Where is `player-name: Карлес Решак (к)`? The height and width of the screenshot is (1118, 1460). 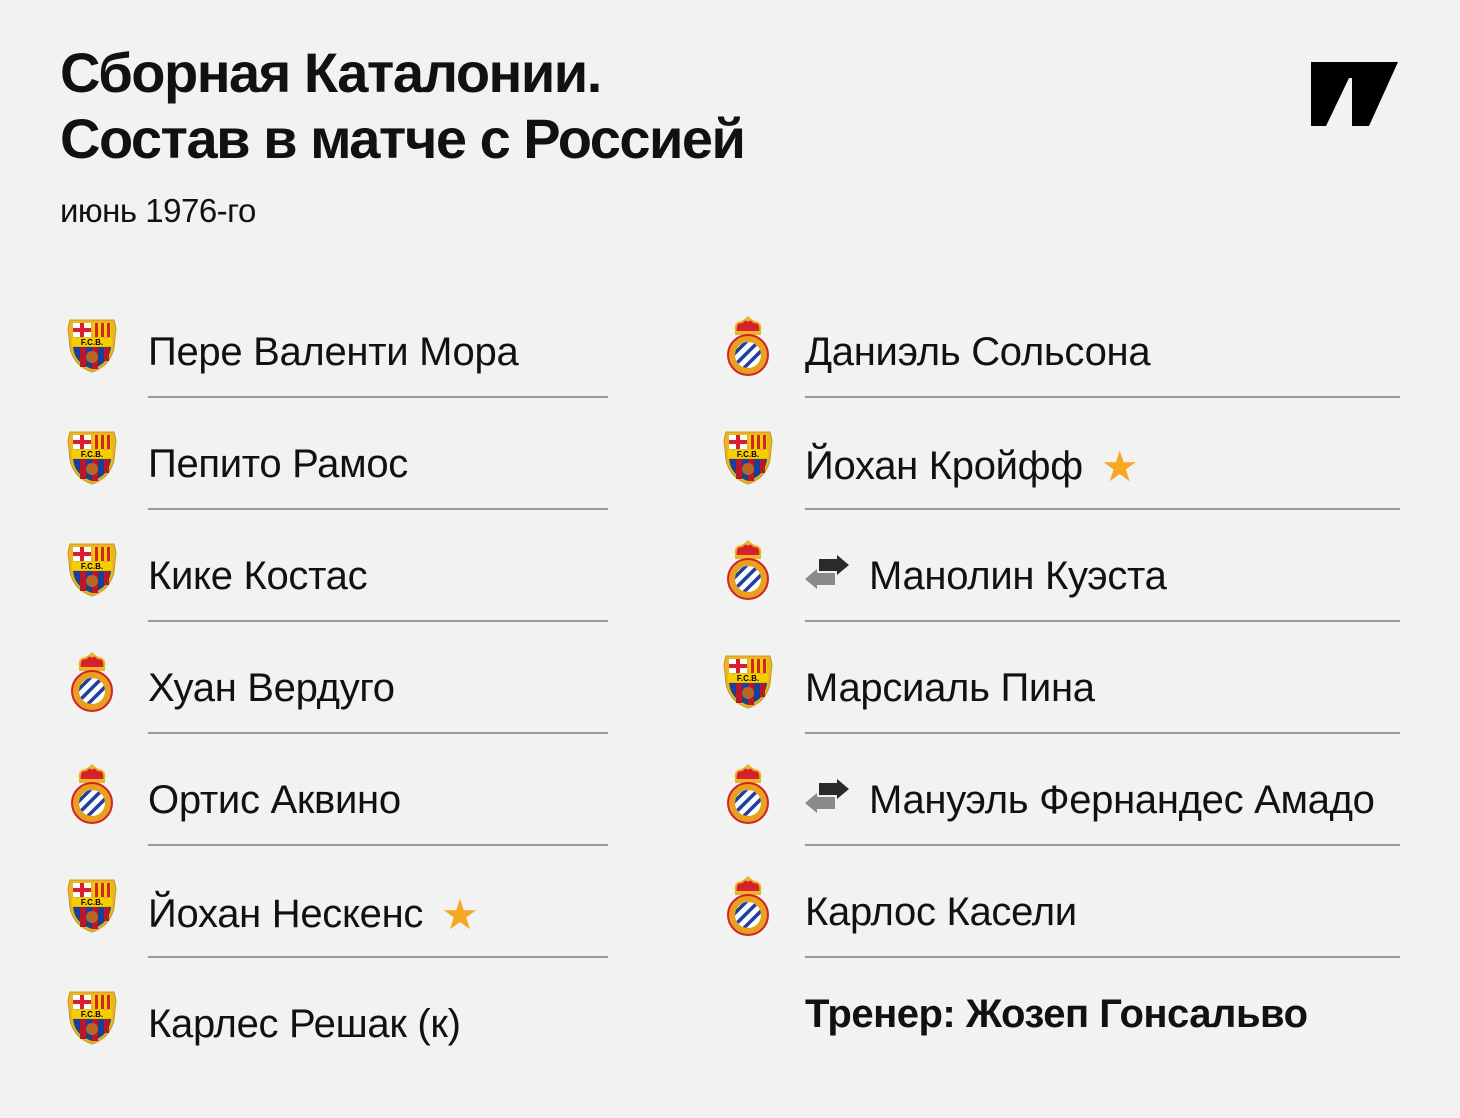
player-name: Карлес Решак (к) is located at coordinates (304, 1024).